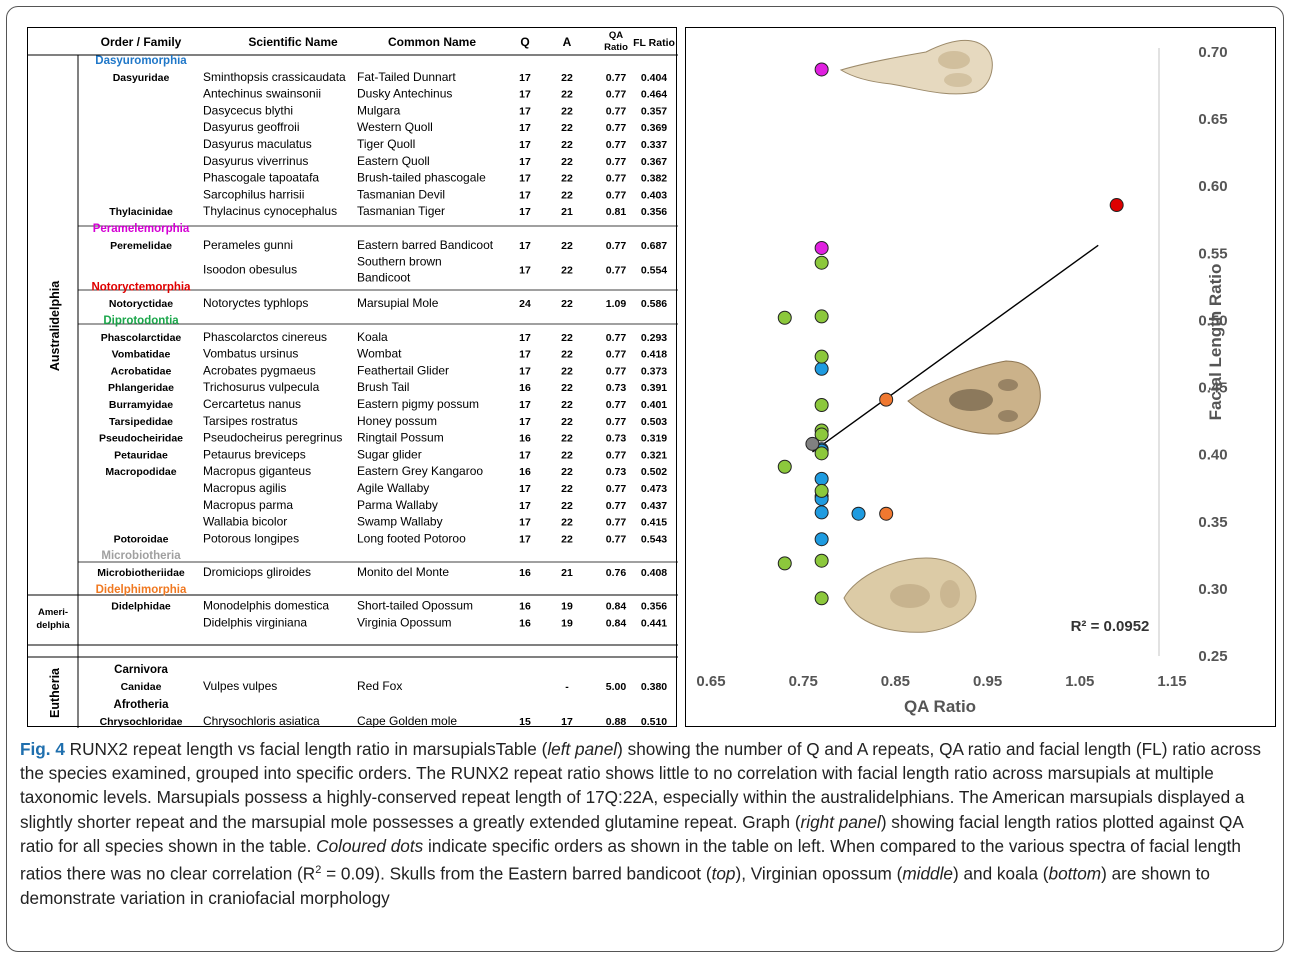 The image size is (1292, 958). What do you see at coordinates (916, 67) in the screenshot?
I see `bandicoot-skull-image` at bounding box center [916, 67].